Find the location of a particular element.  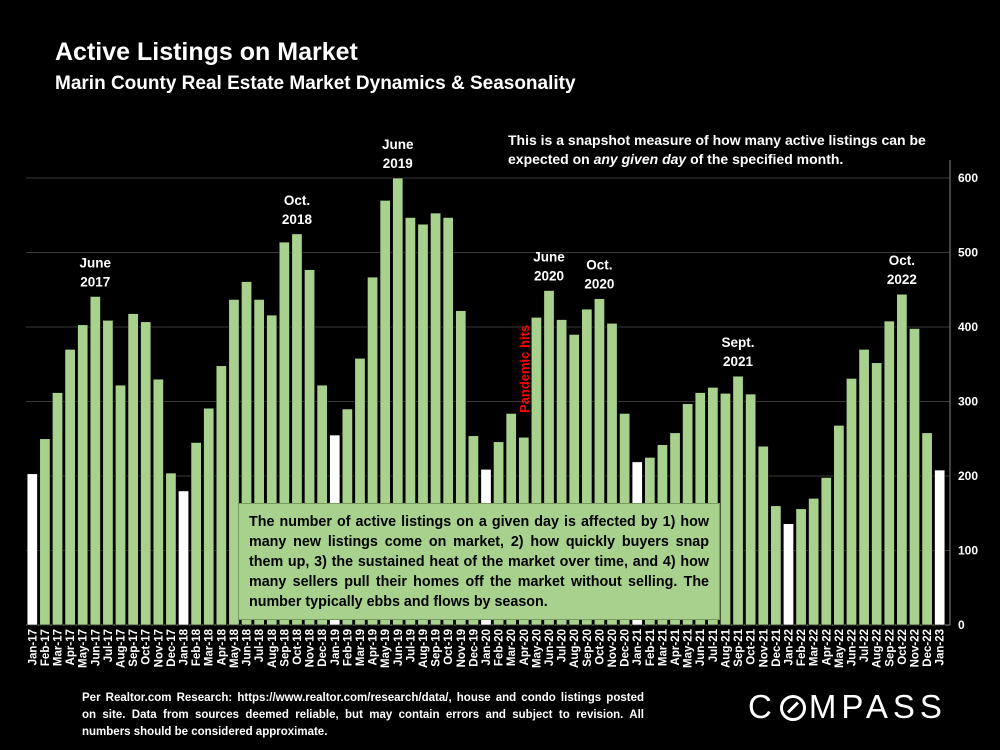

peak-annotation: 2017 is located at coordinates (95, 281).